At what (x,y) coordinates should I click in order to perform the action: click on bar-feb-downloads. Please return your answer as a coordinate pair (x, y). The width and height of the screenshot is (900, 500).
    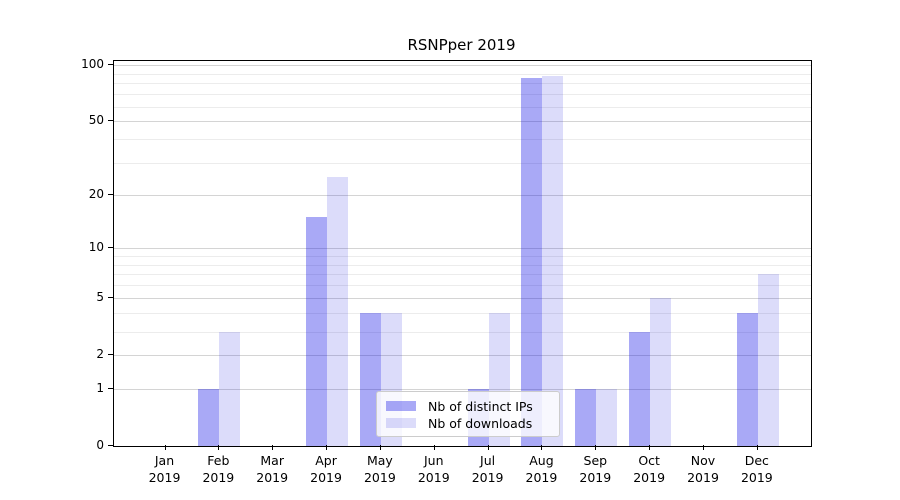
    Looking at the image, I should click on (230, 388).